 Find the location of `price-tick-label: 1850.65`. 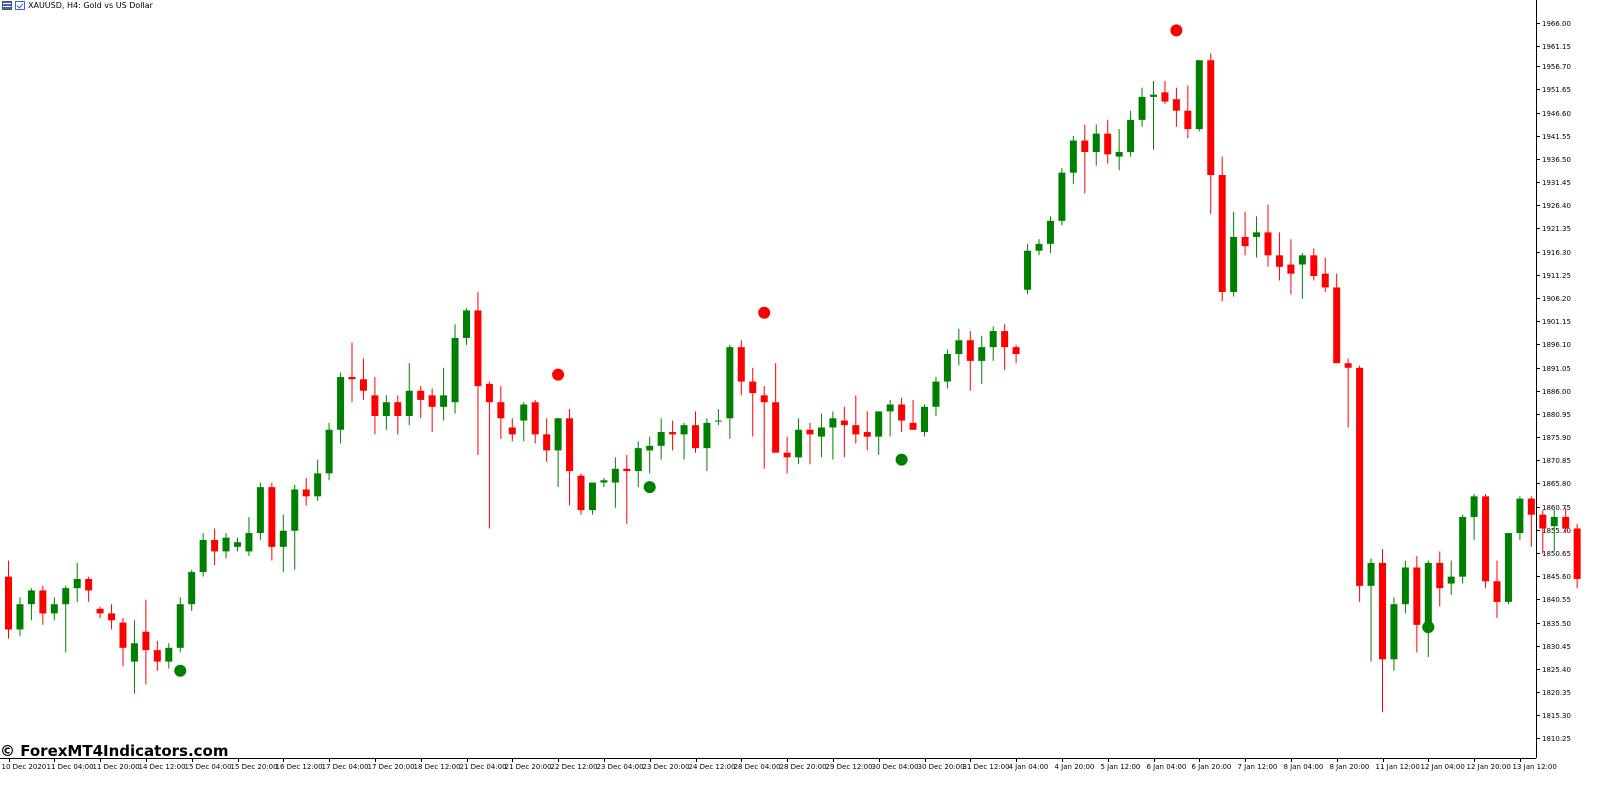

price-tick-label: 1850.65 is located at coordinates (1556, 554).